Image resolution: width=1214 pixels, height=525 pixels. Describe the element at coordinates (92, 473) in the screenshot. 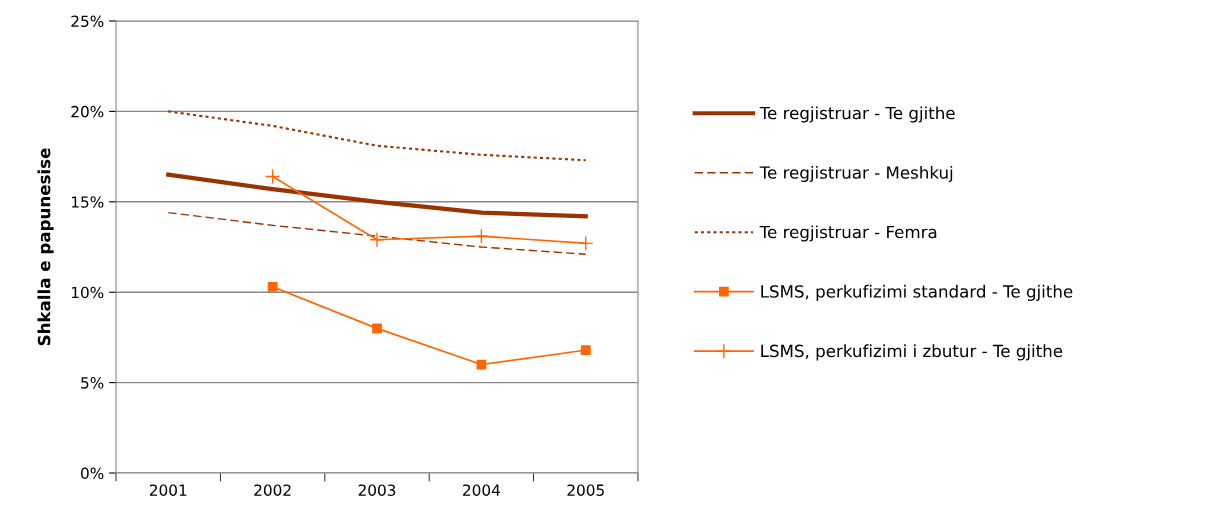

I see `y-tick-label: 0%` at that location.